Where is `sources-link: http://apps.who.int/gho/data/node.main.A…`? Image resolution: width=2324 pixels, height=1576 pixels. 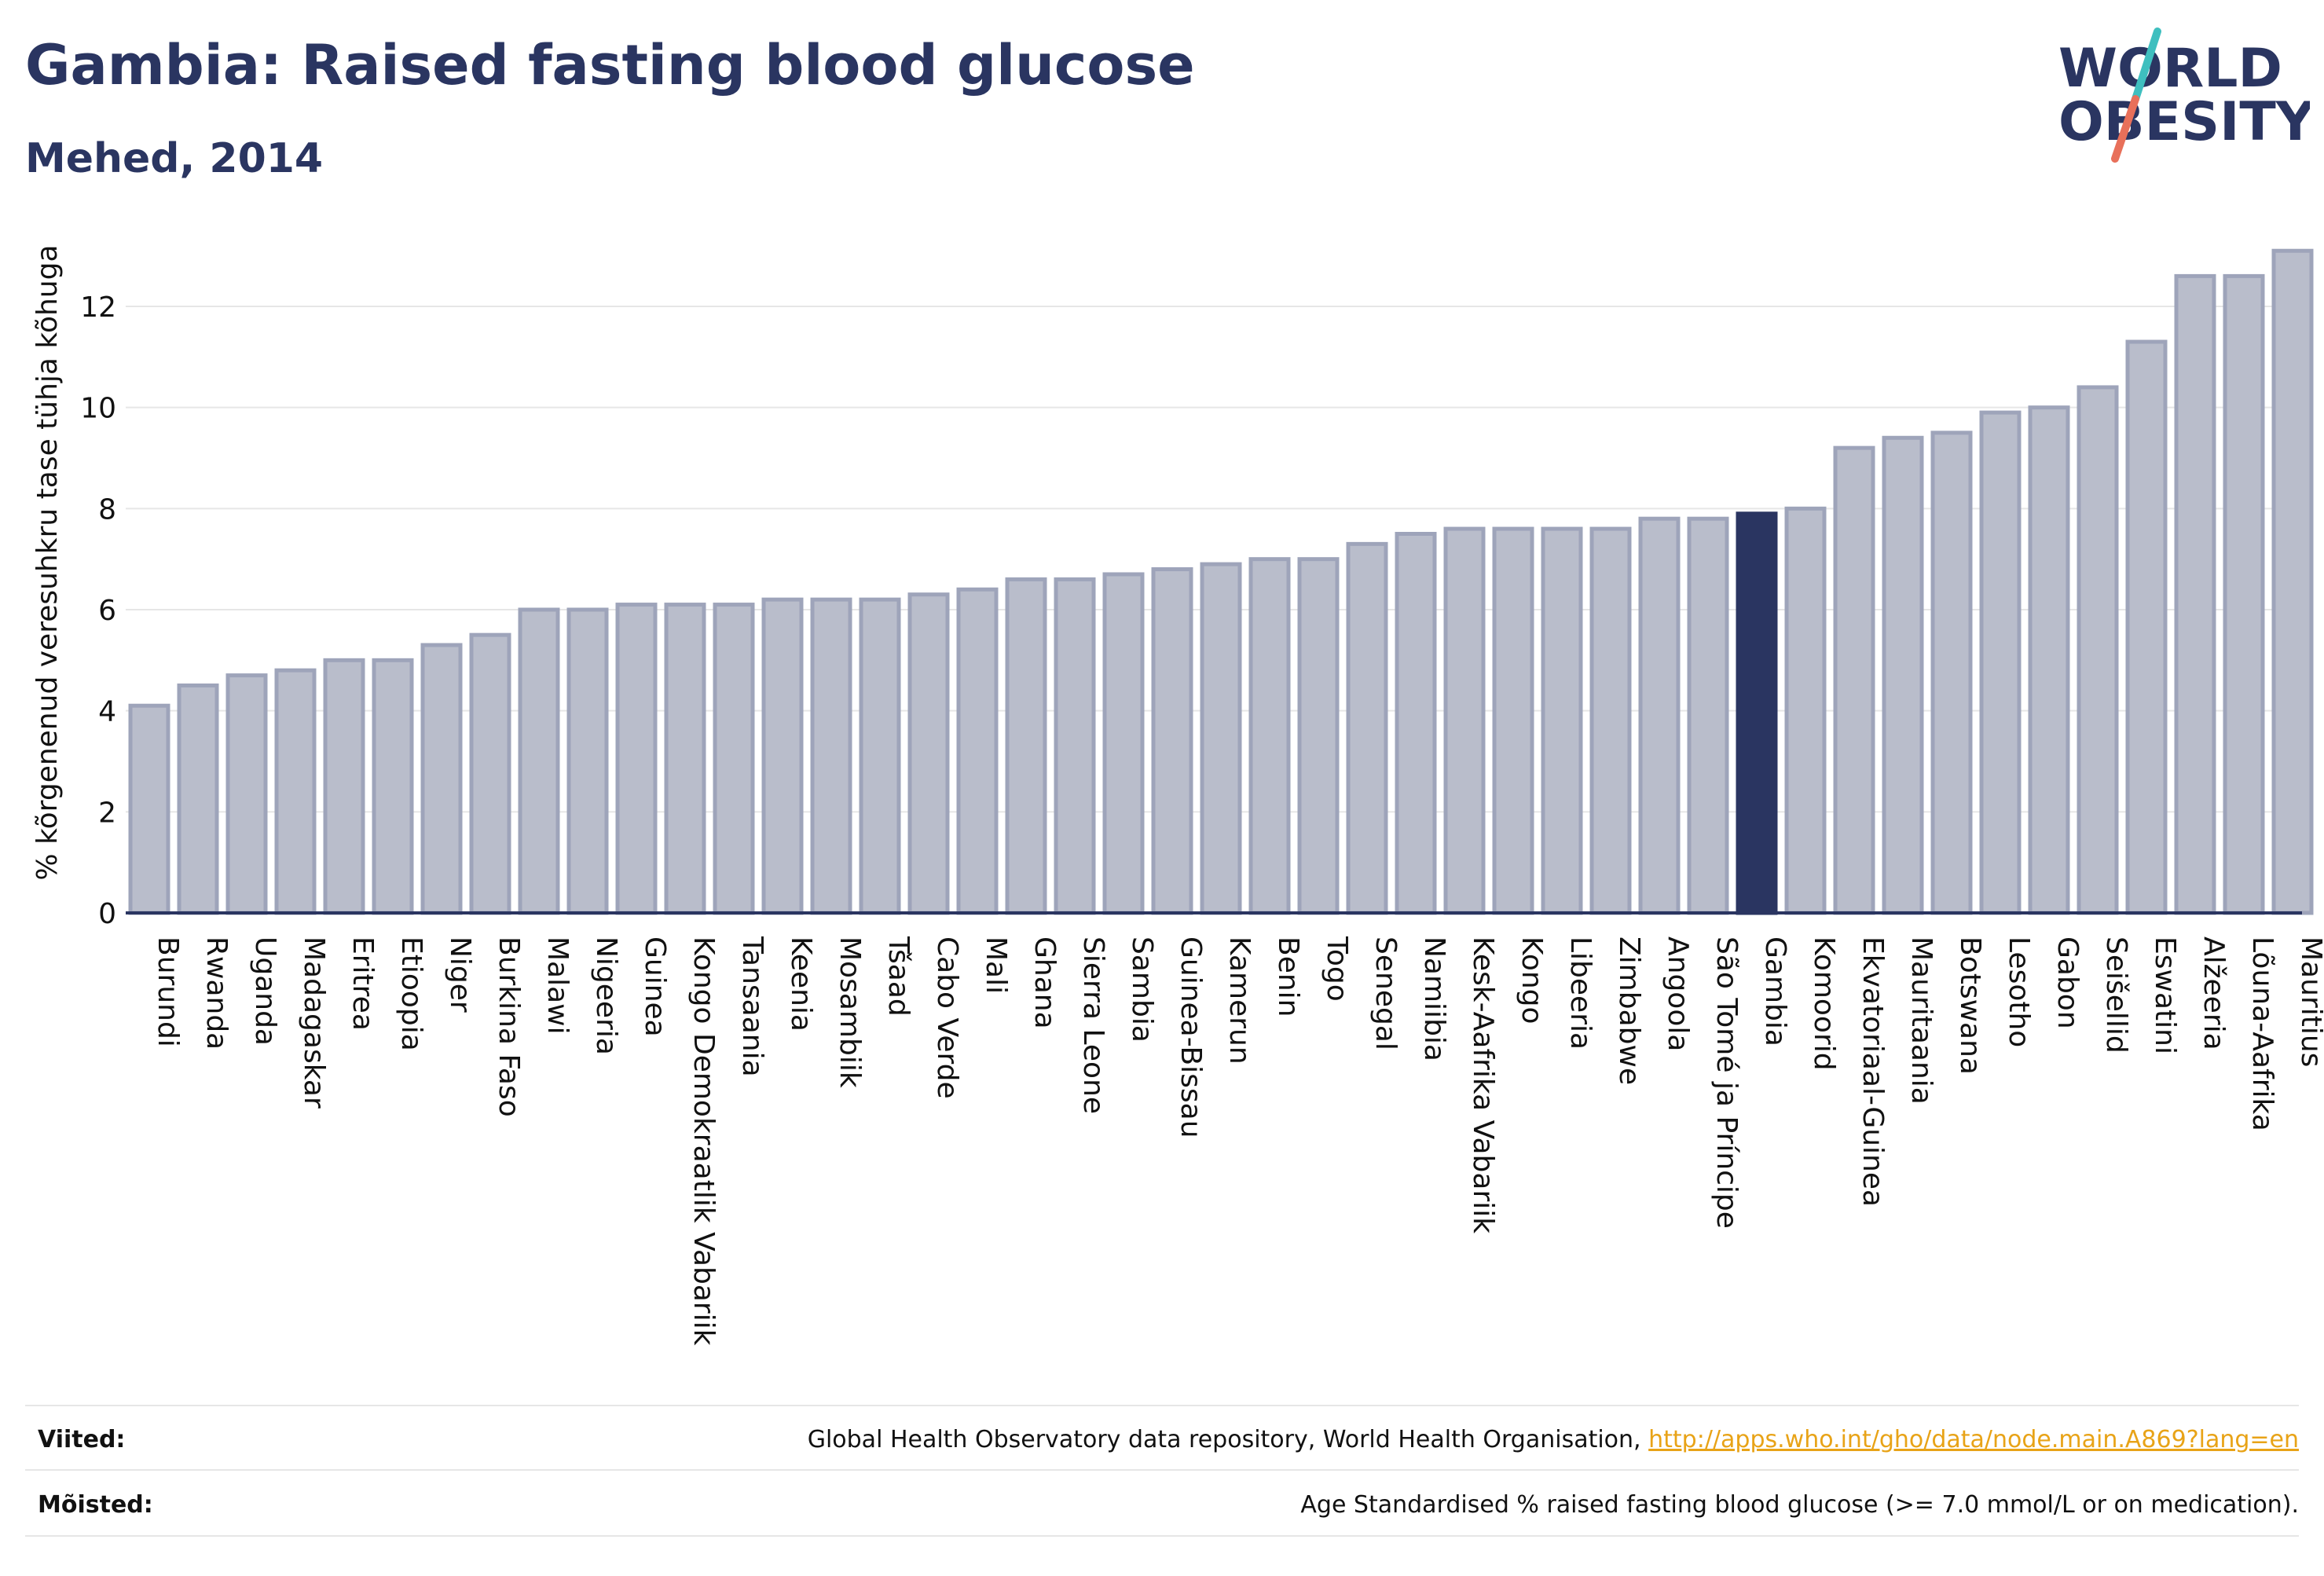 sources-link: http://apps.who.int/gho/data/node.main.A… is located at coordinates (1973, 1439).